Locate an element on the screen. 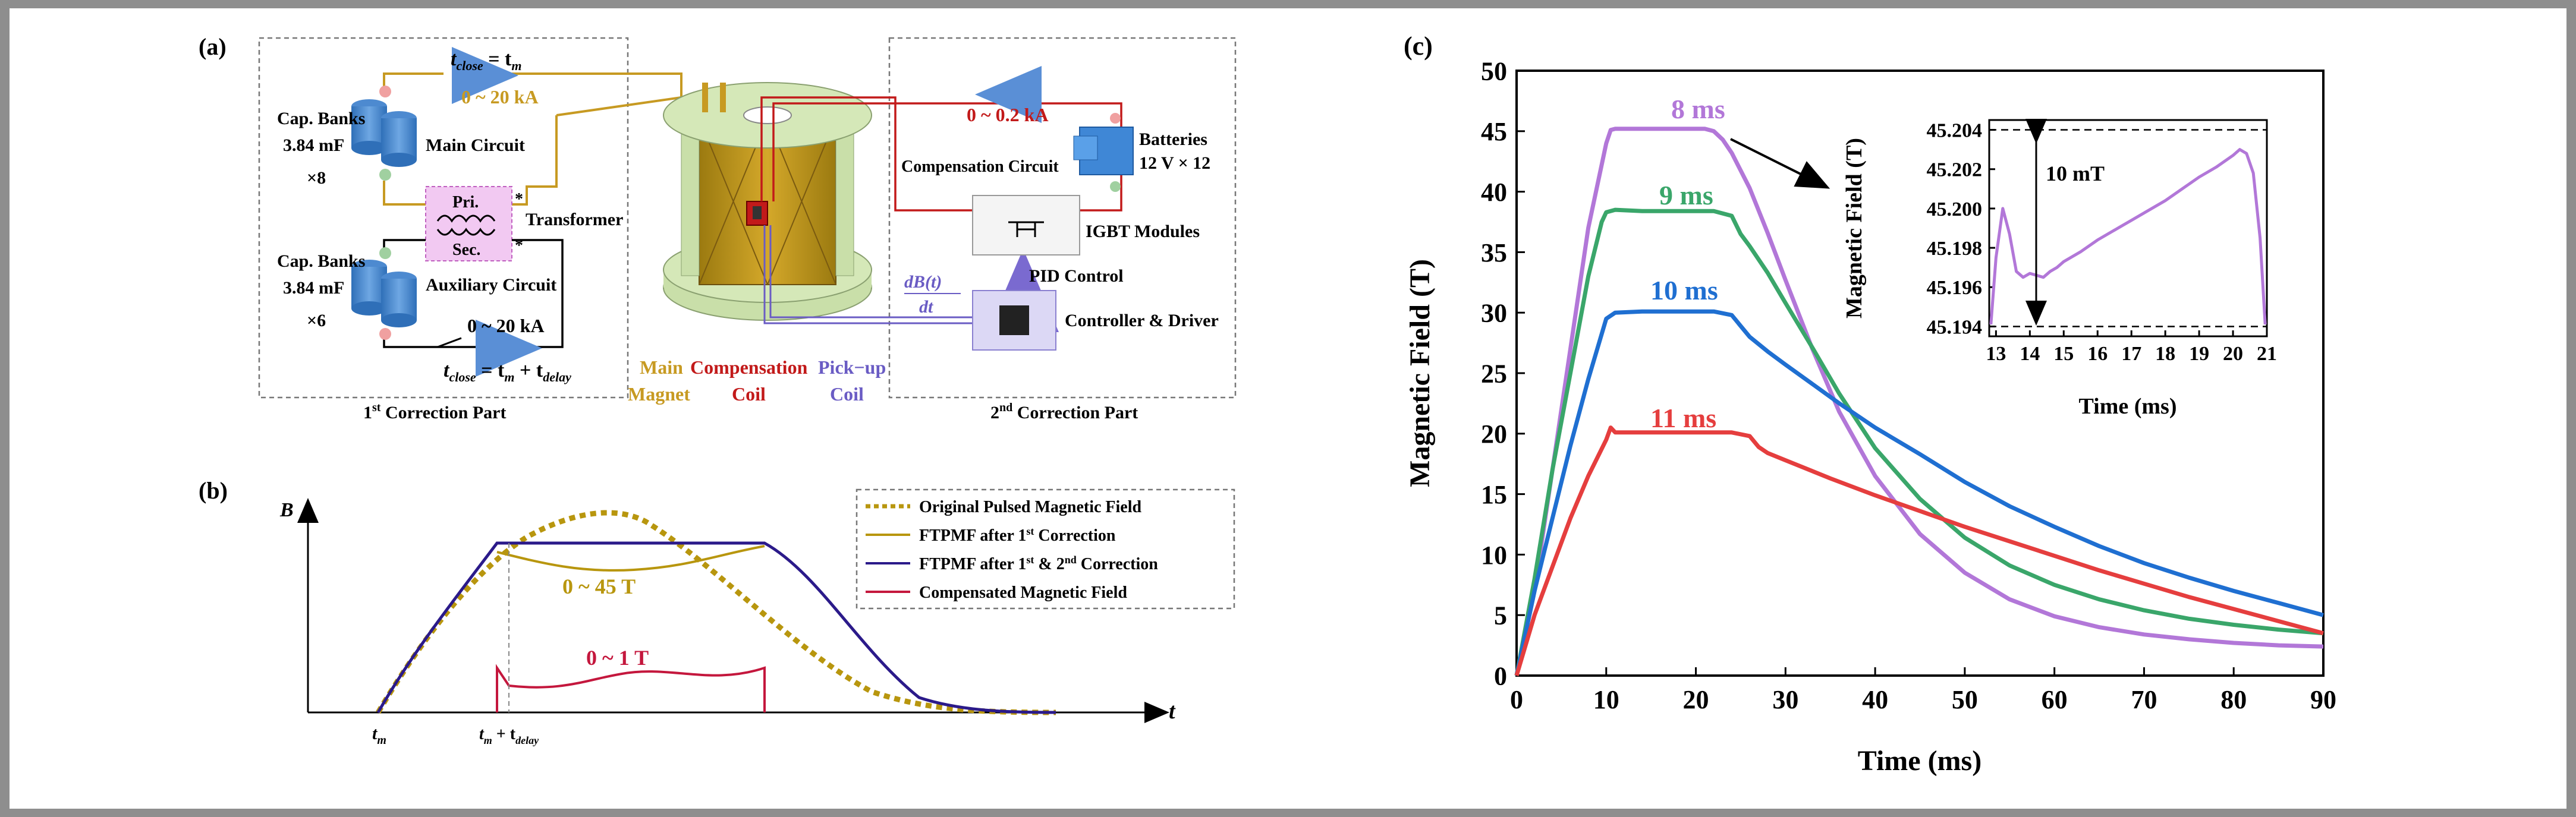 The height and width of the screenshot is (817, 2576). igbt-icon is located at coordinates (1026, 225).